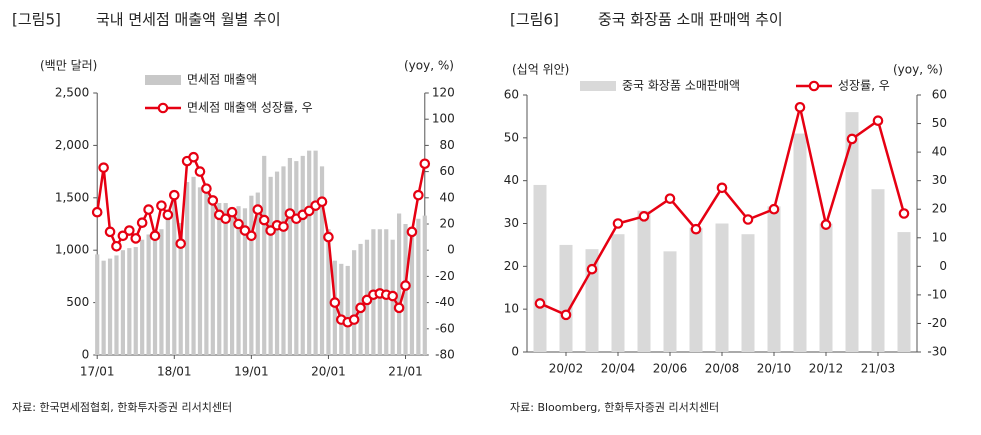 Image resolution: width=981 pixels, height=435 pixels. Describe the element at coordinates (511, 309) in the screenshot. I see `y-tick-label: 10` at that location.